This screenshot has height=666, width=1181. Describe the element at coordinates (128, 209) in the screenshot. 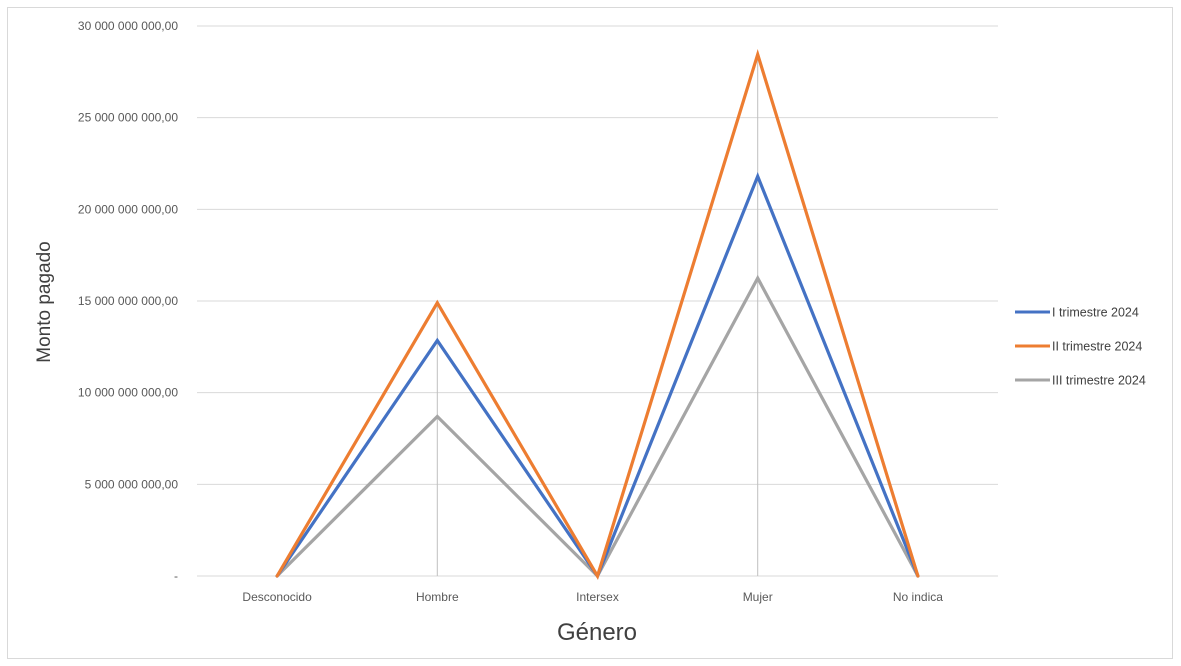

I see `y-tick-label: 20 000 000 000,00` at that location.